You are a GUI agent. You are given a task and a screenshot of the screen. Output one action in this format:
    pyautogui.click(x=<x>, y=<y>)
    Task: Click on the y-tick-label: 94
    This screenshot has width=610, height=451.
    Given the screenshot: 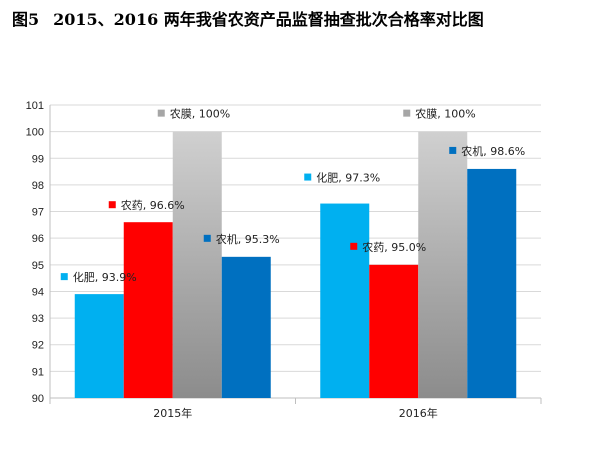 What is the action you would take?
    pyautogui.click(x=38, y=292)
    